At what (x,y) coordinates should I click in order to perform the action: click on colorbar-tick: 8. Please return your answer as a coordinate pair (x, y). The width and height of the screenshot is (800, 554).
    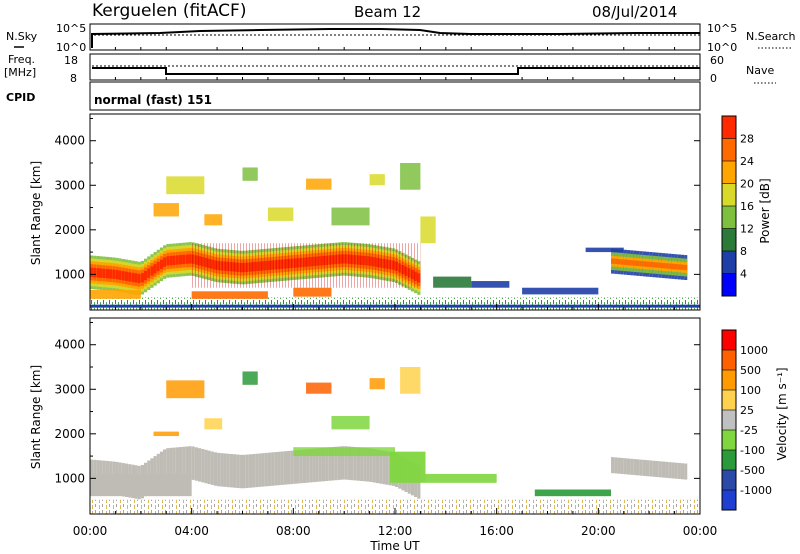
    Looking at the image, I should click on (743, 251).